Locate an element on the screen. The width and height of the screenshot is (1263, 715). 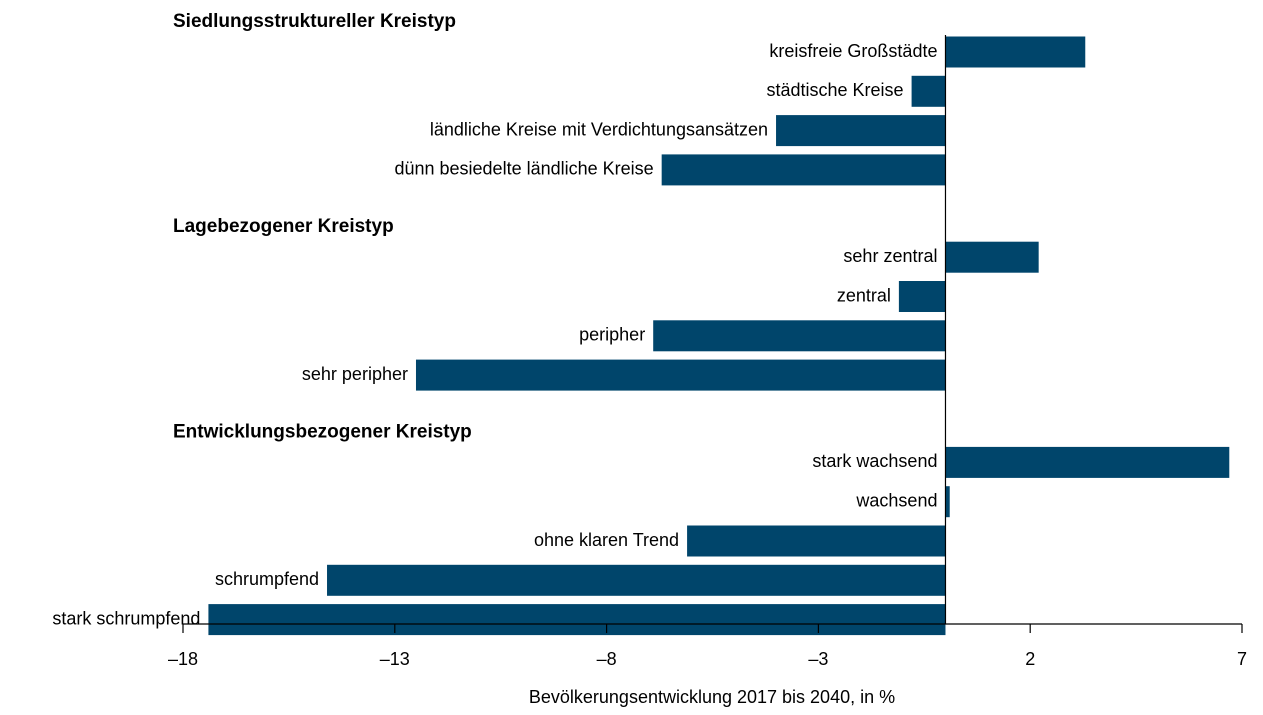
category-label: stark wachsend is located at coordinates (874, 461).